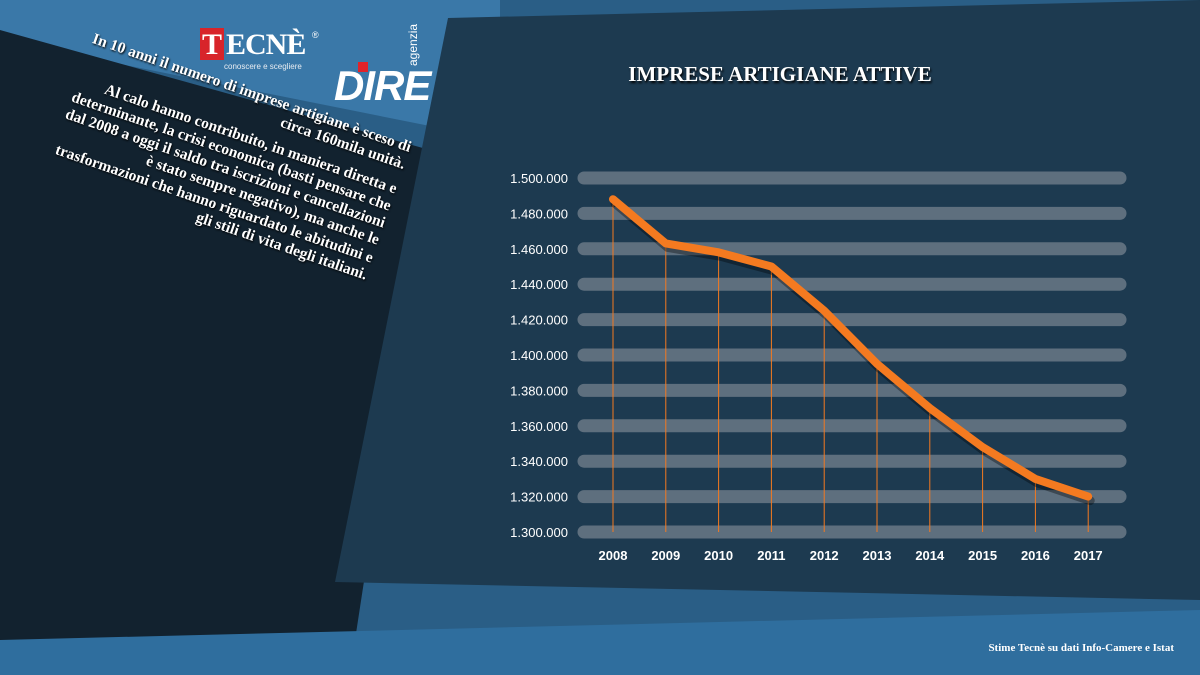 The width and height of the screenshot is (1200, 675). What do you see at coordinates (315, 35) in the screenshot?
I see `tecne-registered-mark: ®` at bounding box center [315, 35].